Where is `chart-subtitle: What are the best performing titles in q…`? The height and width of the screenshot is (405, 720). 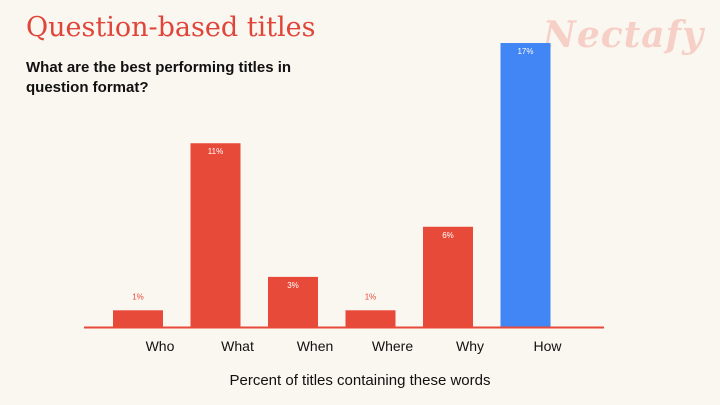 chart-subtitle: What are the best performing titles in q… is located at coordinates (159, 77).